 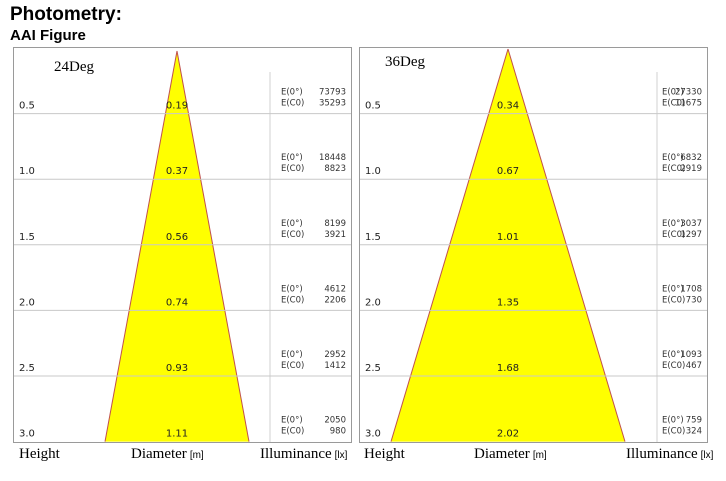 I want to click on ec0-value: 3921, so click(x=335, y=235).